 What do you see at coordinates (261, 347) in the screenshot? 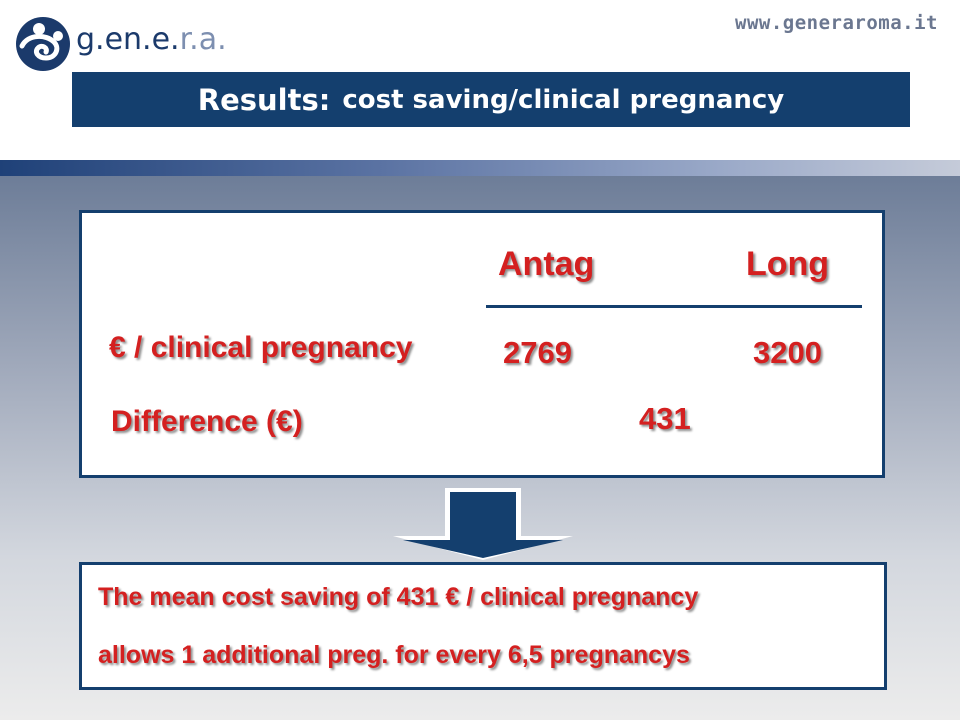
I see `row-label-cost-per-pregnancy: € / clinical pregnancy` at bounding box center [261, 347].